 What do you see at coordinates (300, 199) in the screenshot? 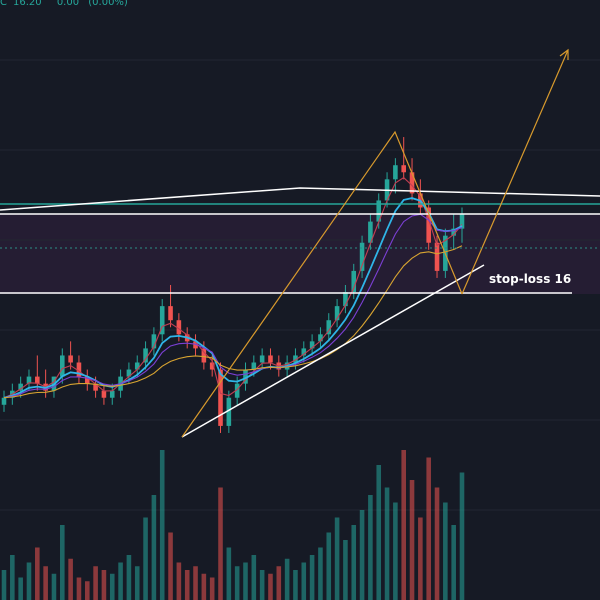
I see `trendline-upper` at bounding box center [300, 199].